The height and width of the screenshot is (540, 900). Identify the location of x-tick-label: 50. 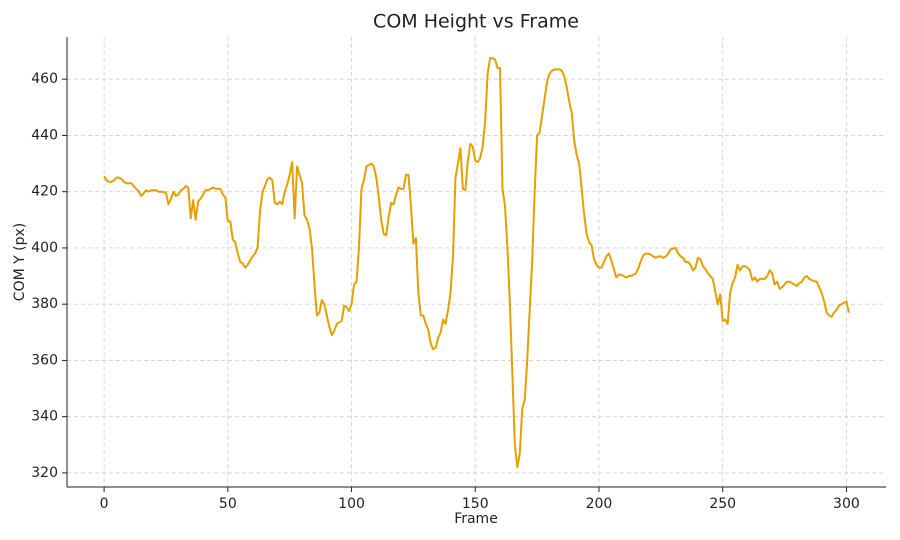
(228, 504).